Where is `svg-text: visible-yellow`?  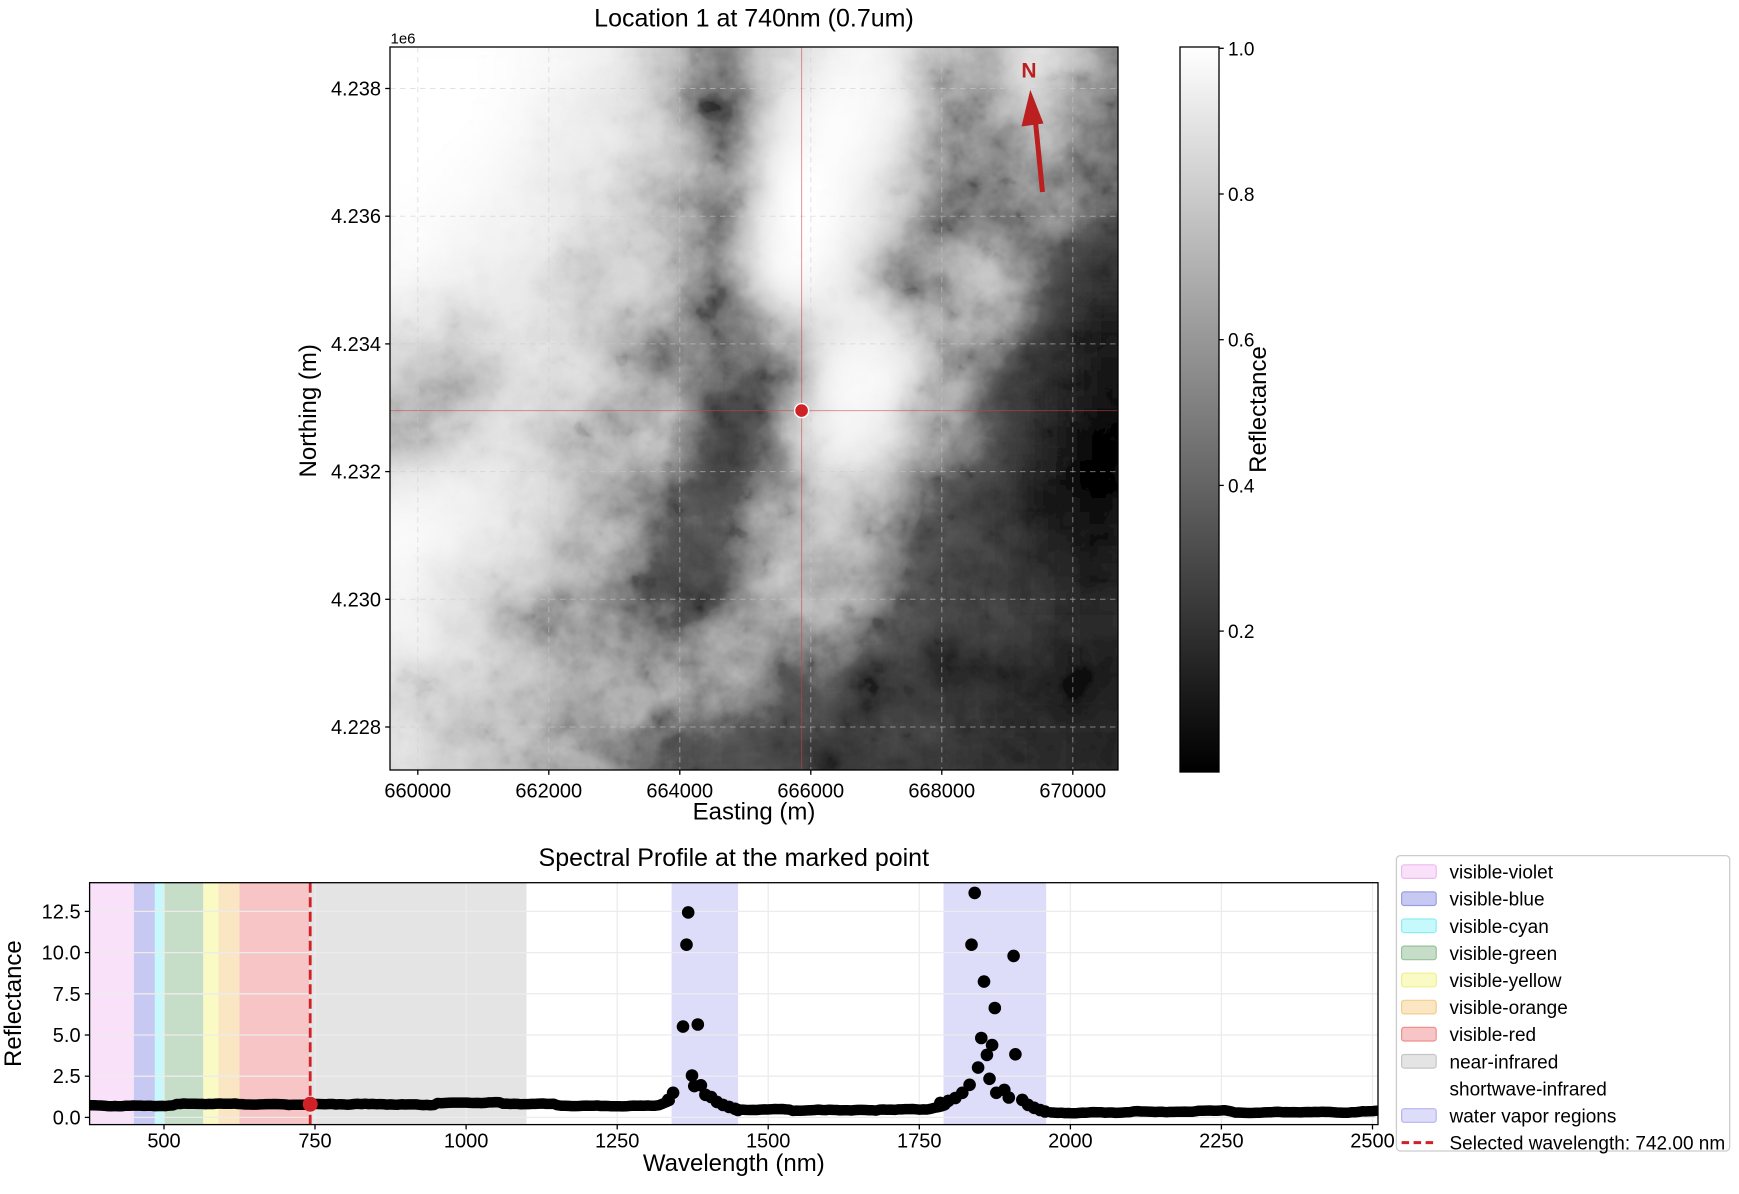 svg-text: visible-yellow is located at coordinates (1506, 981).